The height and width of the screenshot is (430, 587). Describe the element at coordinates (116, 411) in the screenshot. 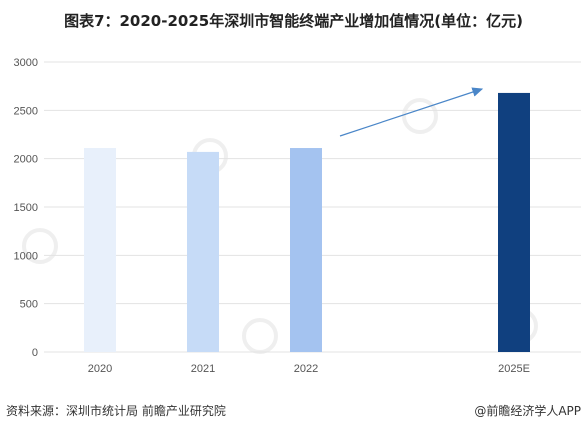

I see `source-note: 资料来源：深圳市统计局 前瞻产业研究院` at that location.